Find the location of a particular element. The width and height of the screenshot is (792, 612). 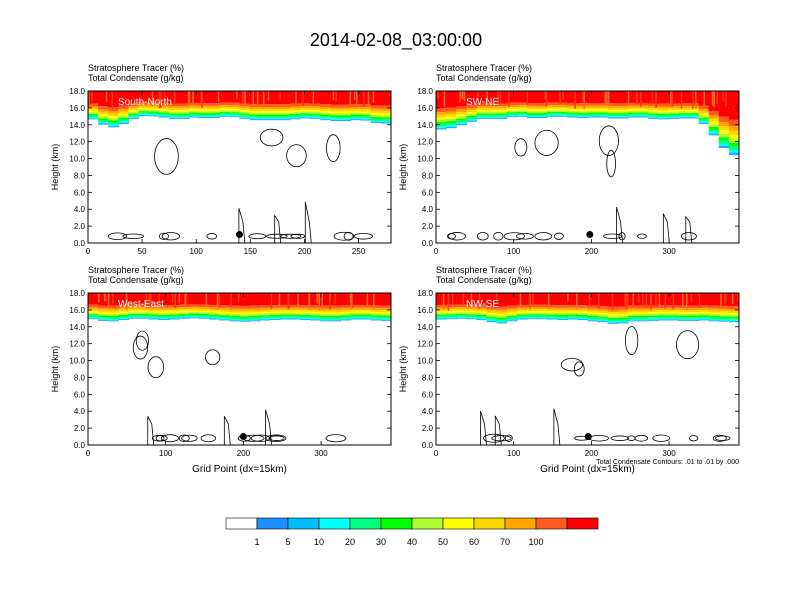

x-tick-label: 300 is located at coordinates (669, 251).